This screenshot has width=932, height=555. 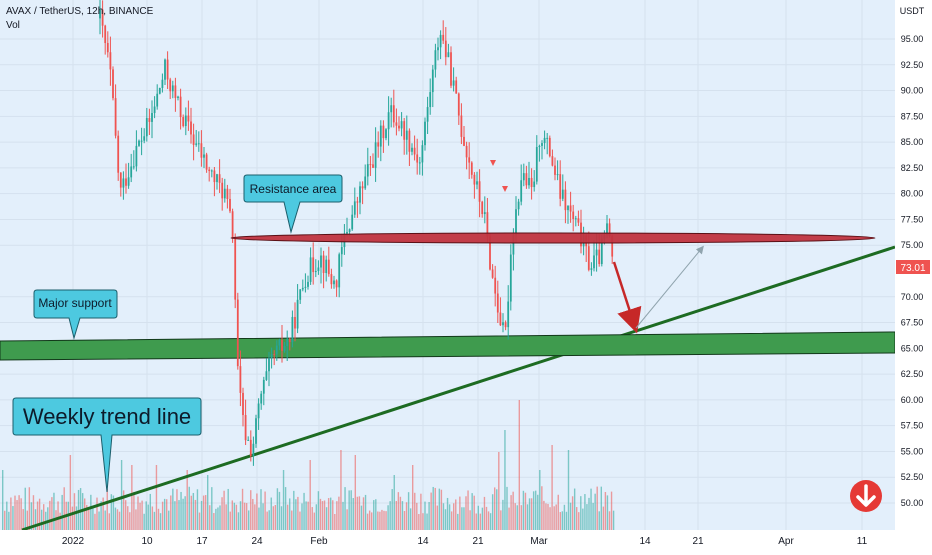 I want to click on symbol-title: AVAX / TetherUS, 12h, BINANCE, so click(x=80, y=11).